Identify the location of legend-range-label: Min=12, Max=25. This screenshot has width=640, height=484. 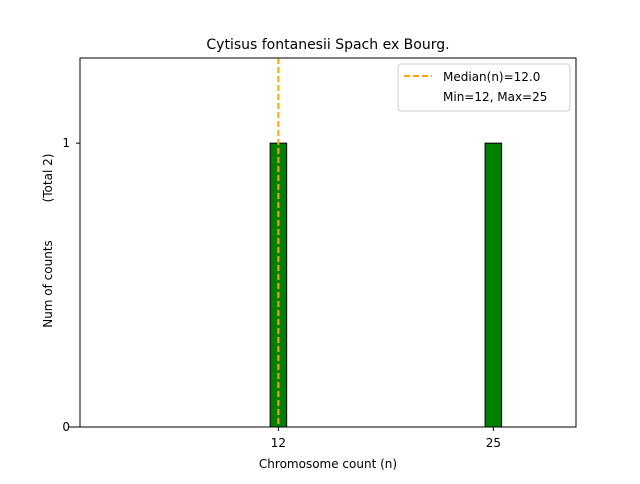
(495, 97).